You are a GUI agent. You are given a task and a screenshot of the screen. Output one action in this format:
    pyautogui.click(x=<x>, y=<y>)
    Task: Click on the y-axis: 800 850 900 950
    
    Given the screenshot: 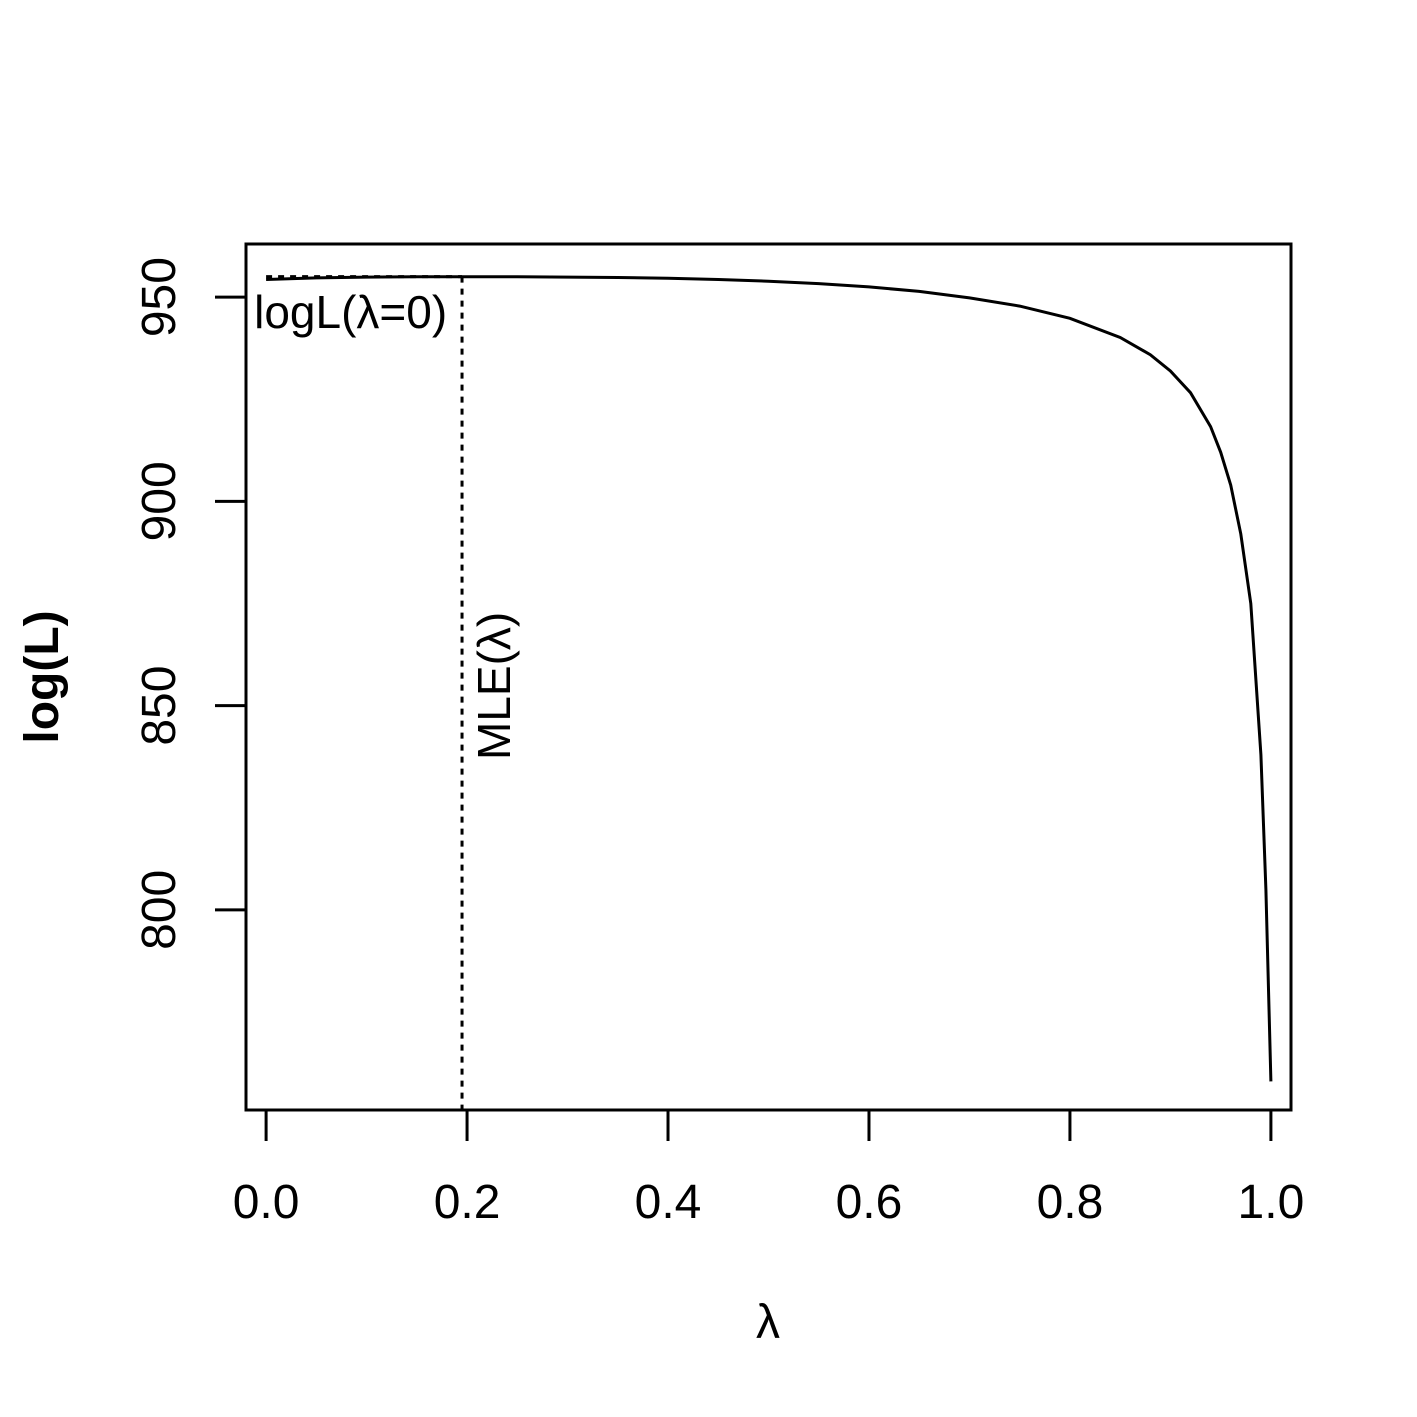 What is the action you would take?
    pyautogui.click(x=190, y=603)
    